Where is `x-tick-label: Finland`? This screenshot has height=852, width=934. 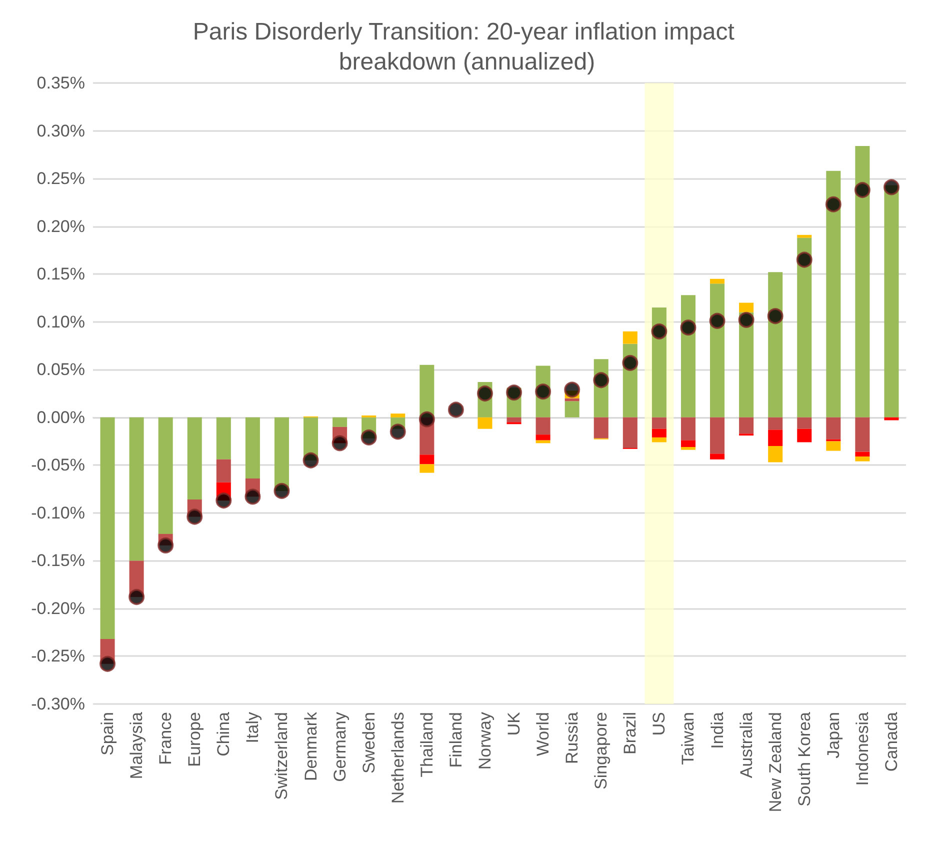 x-tick-label: Finland is located at coordinates (456, 740).